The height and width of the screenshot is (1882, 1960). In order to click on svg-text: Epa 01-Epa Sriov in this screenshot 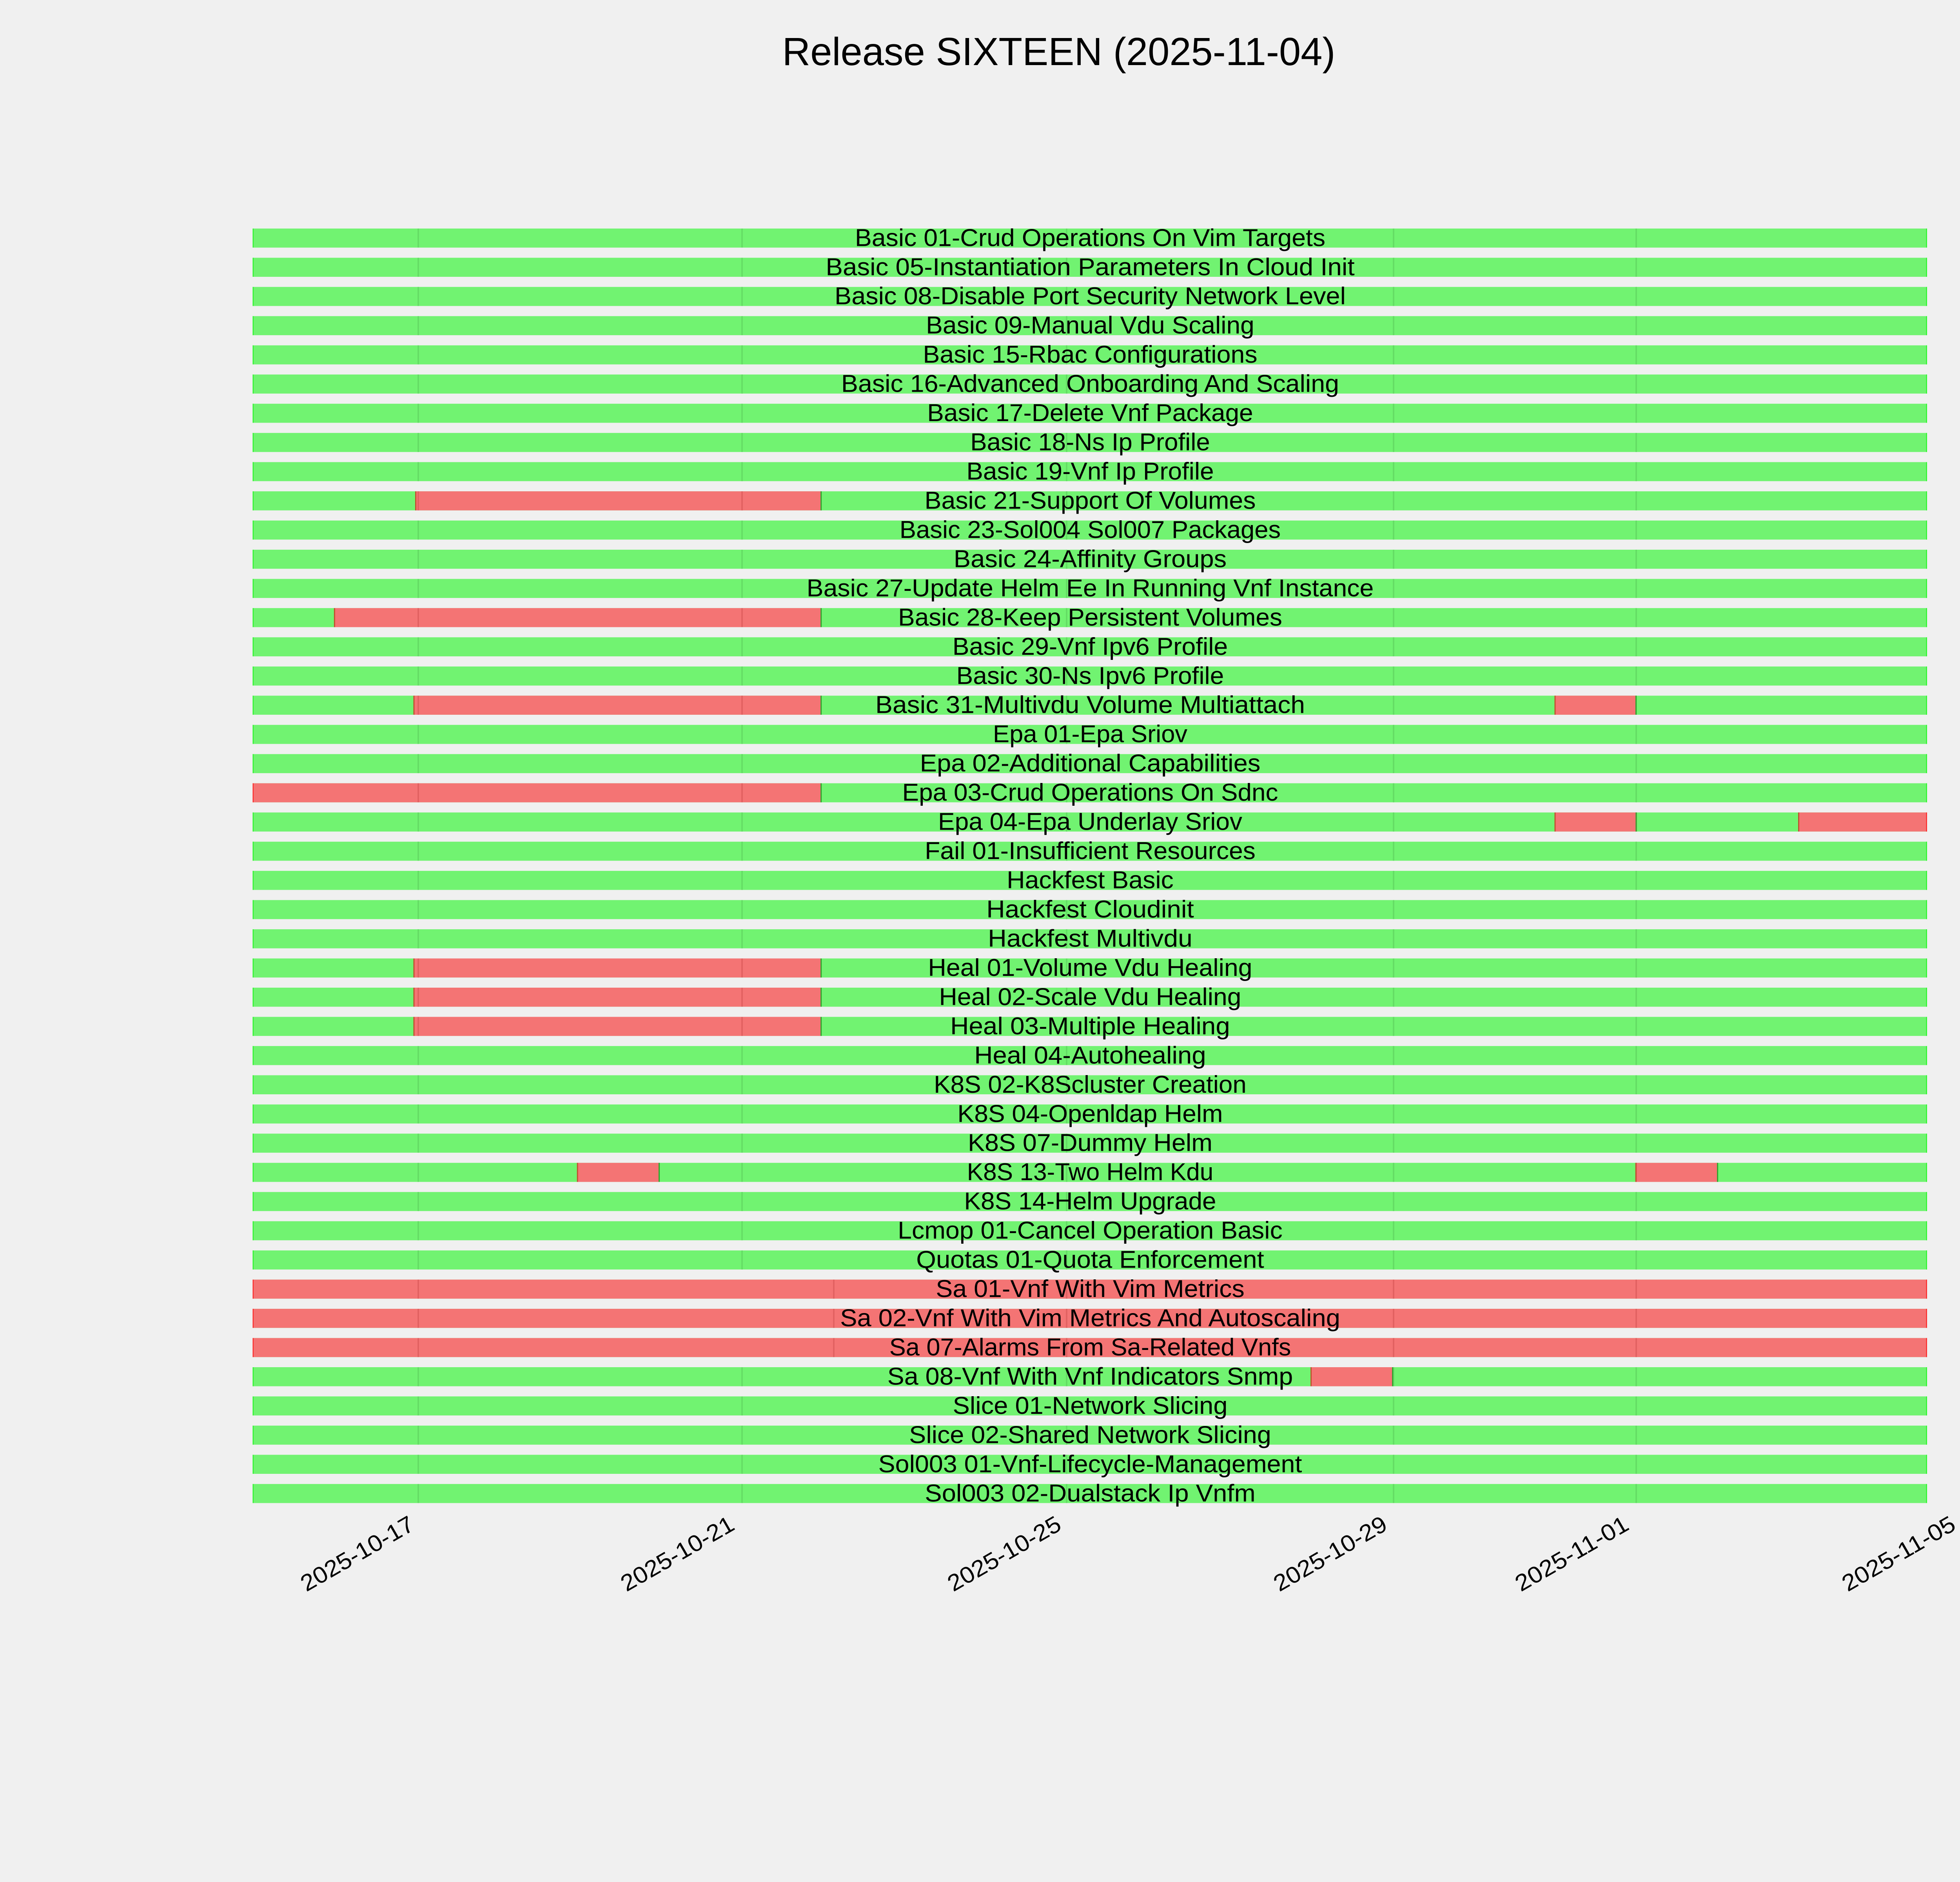, I will do `click(1090, 734)`.